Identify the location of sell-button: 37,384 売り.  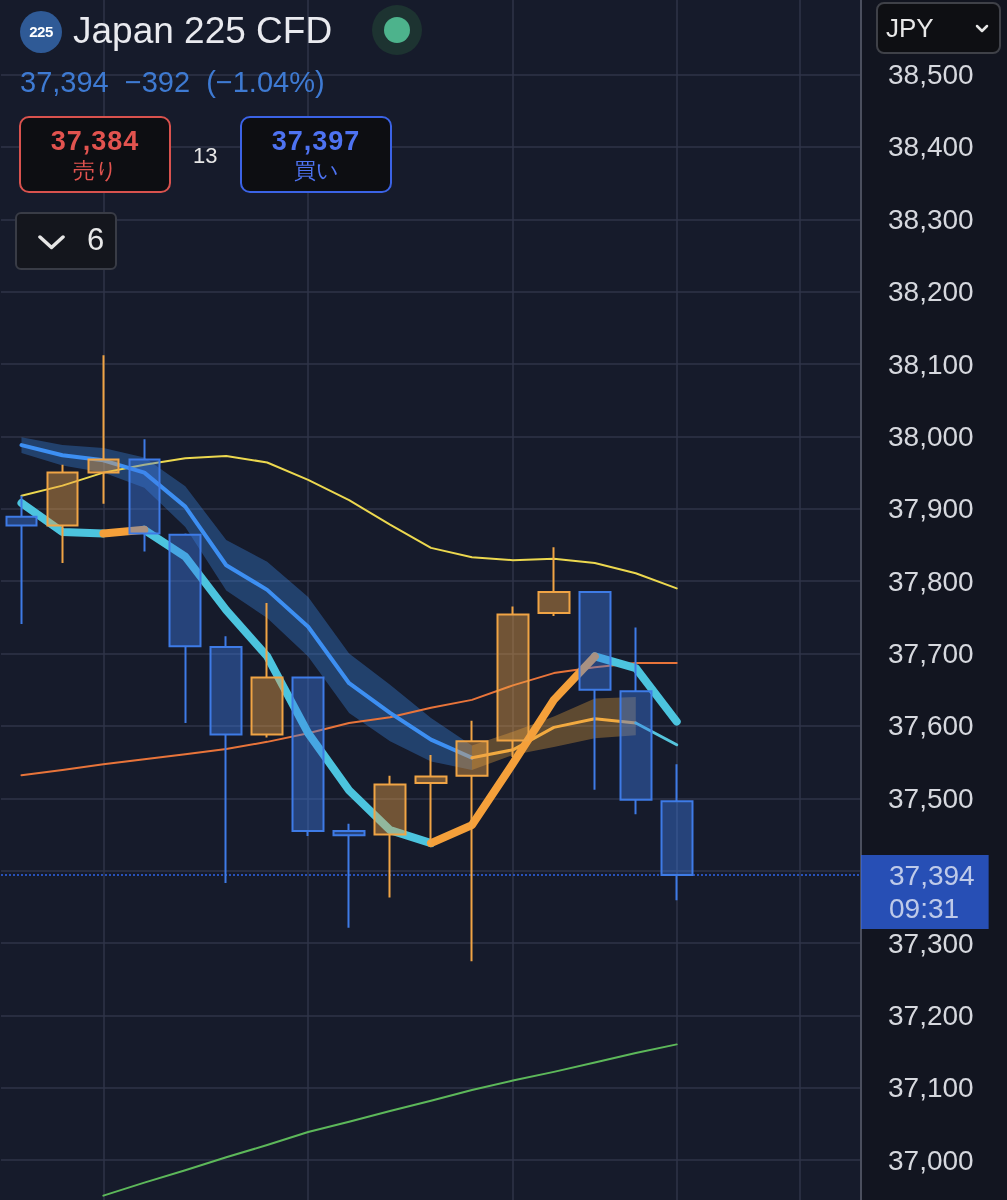
(95, 154).